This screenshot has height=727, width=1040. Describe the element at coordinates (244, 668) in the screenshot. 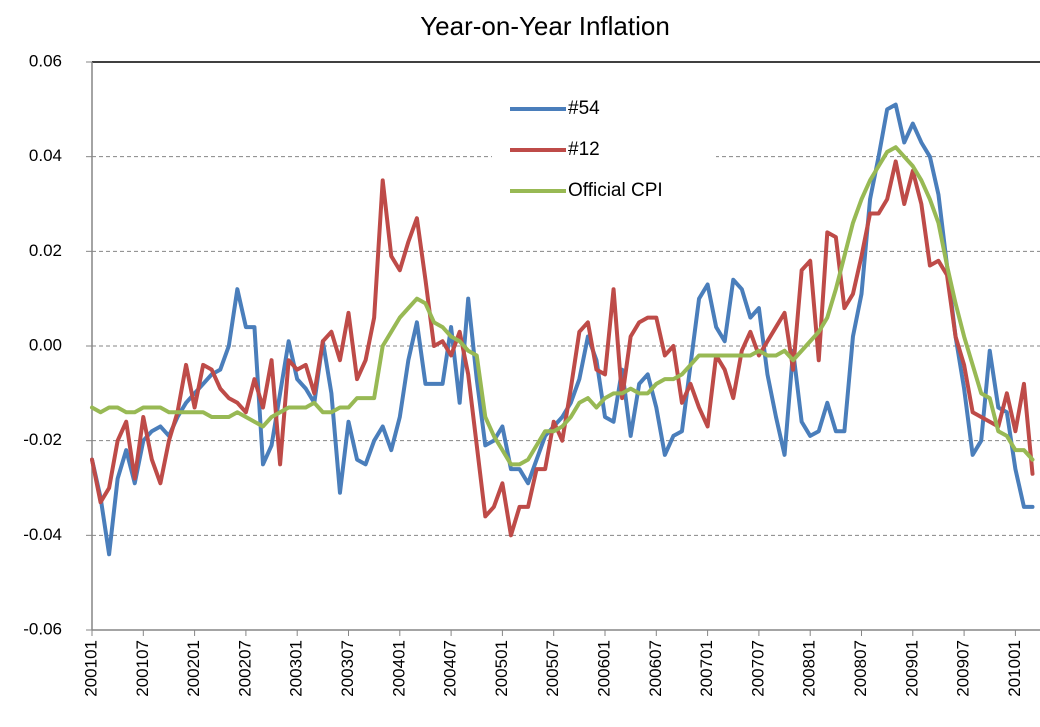

I see `x-tick-label: 200207` at that location.